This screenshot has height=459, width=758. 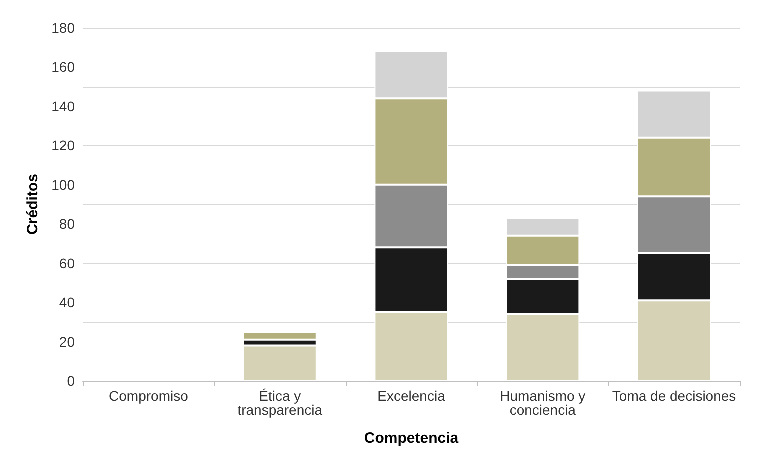 What do you see at coordinates (64, 184) in the screenshot?
I see `y-tick-label: 100` at bounding box center [64, 184].